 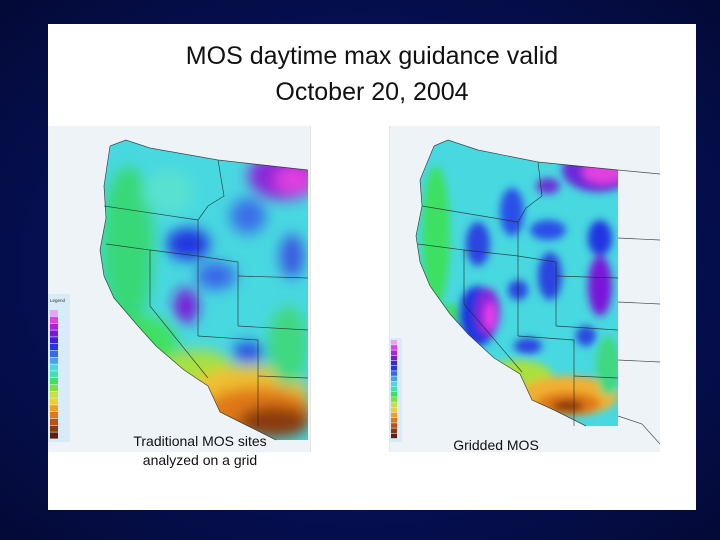 I want to click on caption-gridded: Gridded MOS, so click(x=496, y=445).